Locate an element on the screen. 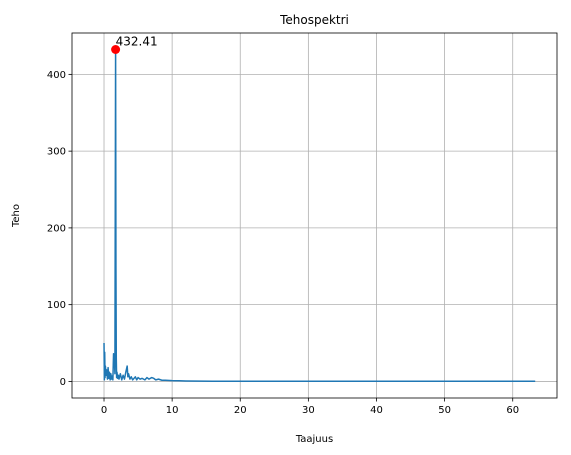 The height and width of the screenshot is (455, 571). peak-layer: 432.41 is located at coordinates (134, 44).